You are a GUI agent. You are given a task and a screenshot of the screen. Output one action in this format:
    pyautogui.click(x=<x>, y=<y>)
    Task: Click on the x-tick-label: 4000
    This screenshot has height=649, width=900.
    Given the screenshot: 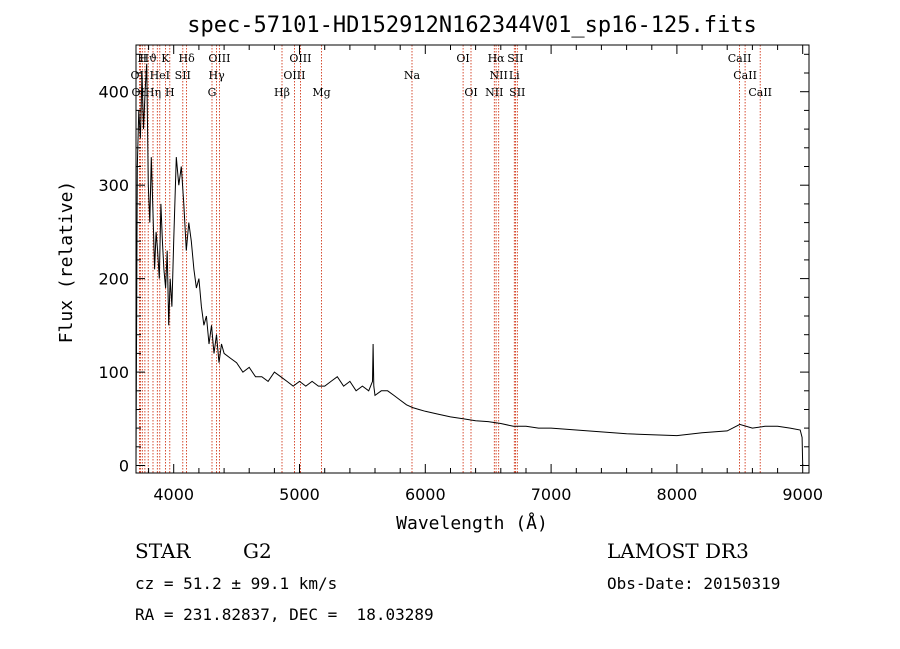 What is the action you would take?
    pyautogui.click(x=173, y=494)
    